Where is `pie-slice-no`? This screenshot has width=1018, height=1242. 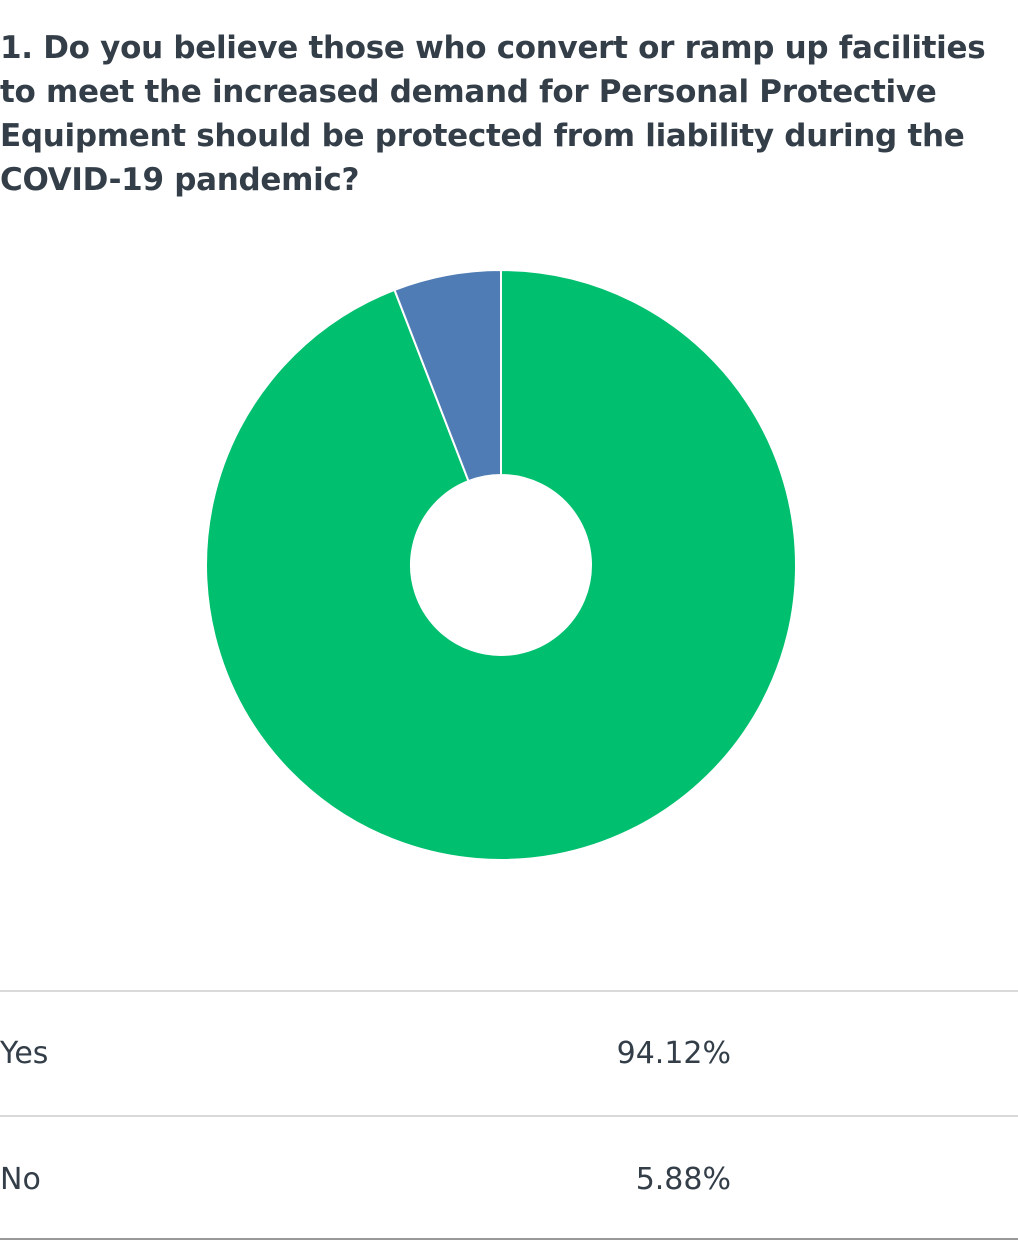
pie-slice-no is located at coordinates (447, 375).